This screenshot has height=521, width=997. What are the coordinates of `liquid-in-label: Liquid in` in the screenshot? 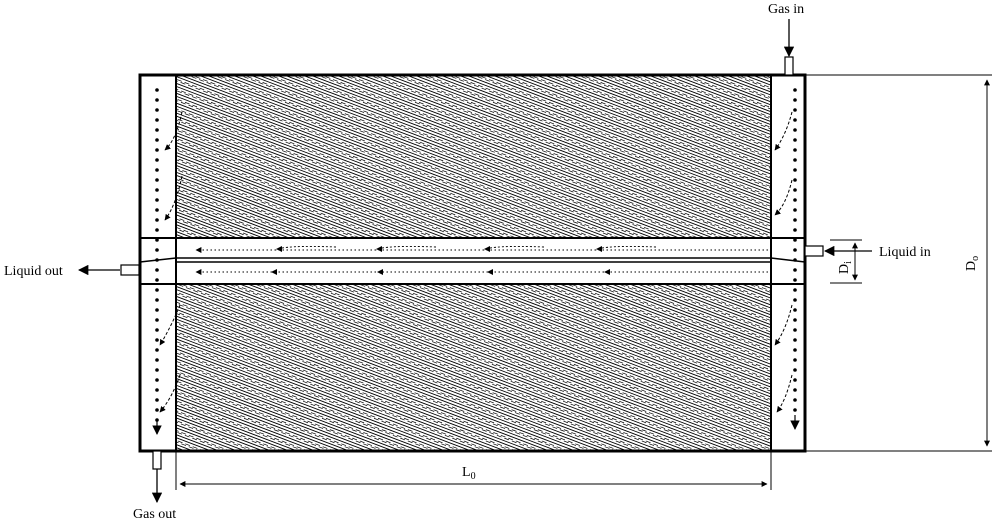 It's located at (905, 252).